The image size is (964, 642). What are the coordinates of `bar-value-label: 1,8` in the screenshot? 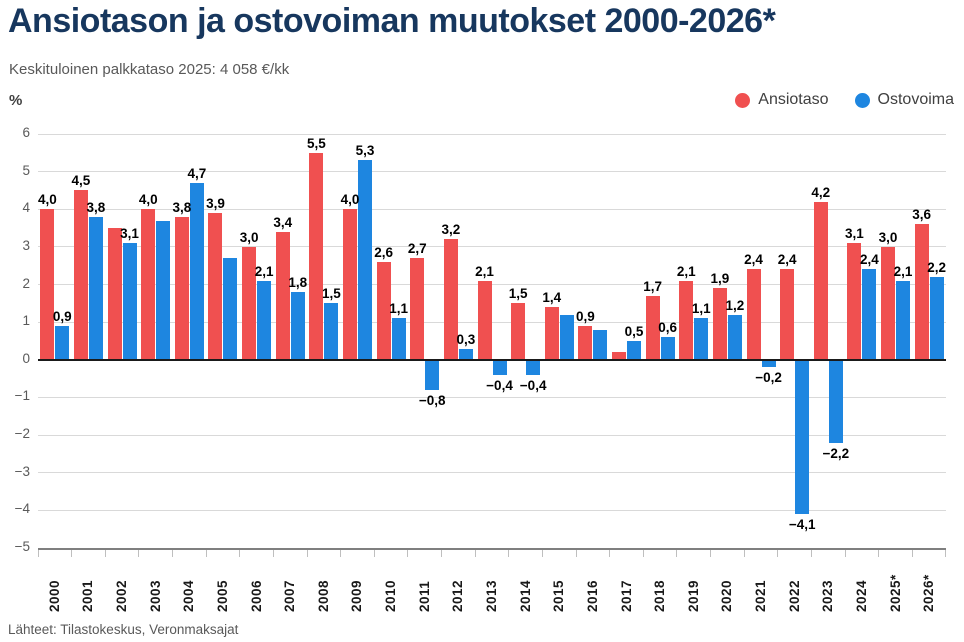 It's located at (298, 283).